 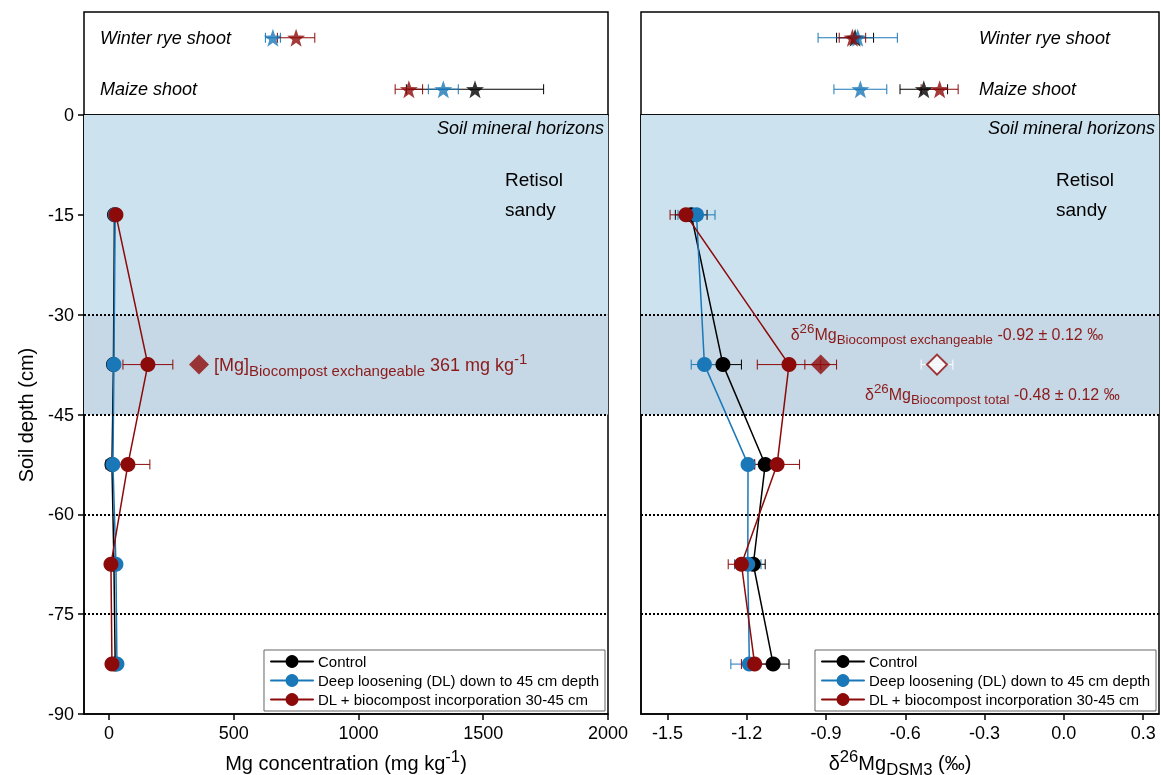 What do you see at coordinates (60, 214) in the screenshot?
I see `y-tick-label: -15` at bounding box center [60, 214].